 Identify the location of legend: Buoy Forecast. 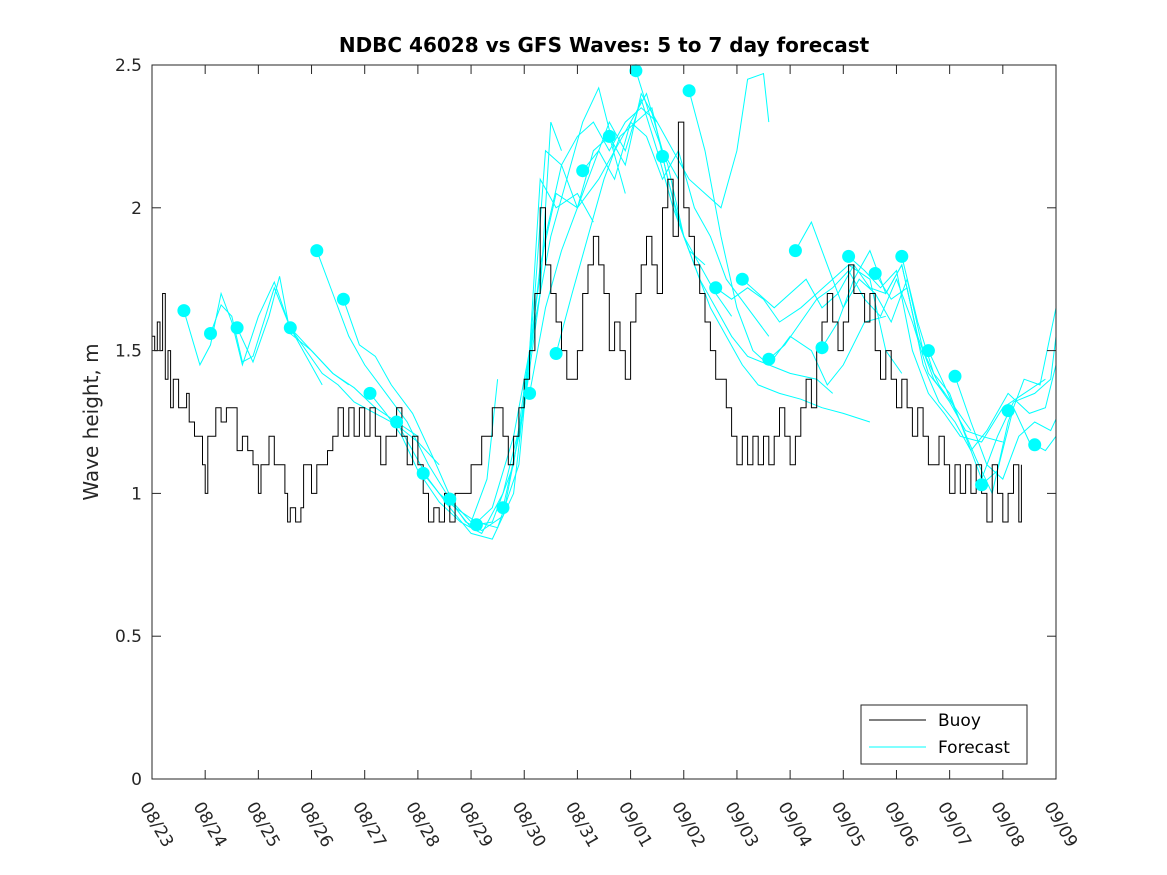
(944, 734).